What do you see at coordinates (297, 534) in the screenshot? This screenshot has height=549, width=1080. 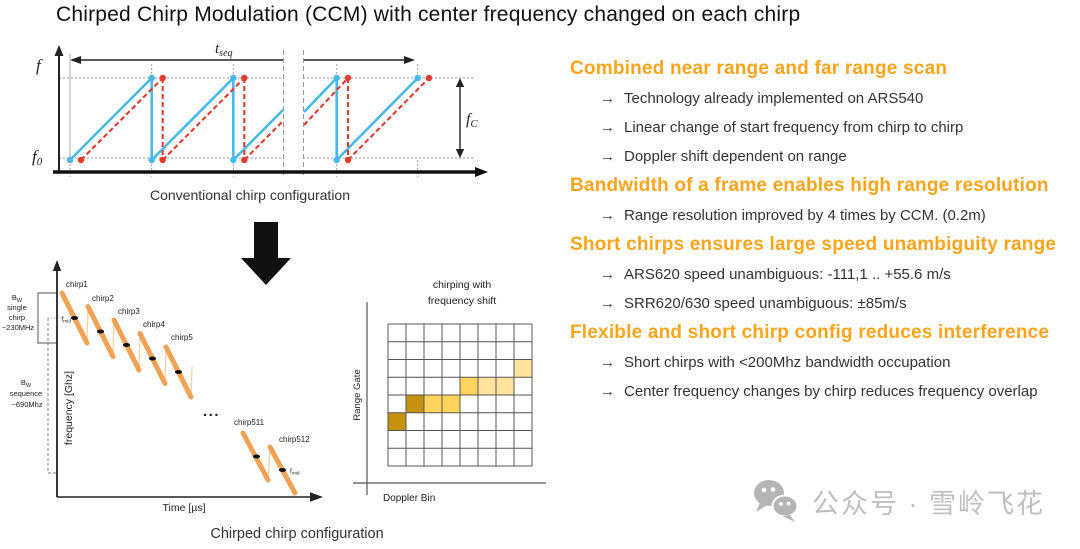 I see `chirped-caption: Chirped chirp configuration` at bounding box center [297, 534].